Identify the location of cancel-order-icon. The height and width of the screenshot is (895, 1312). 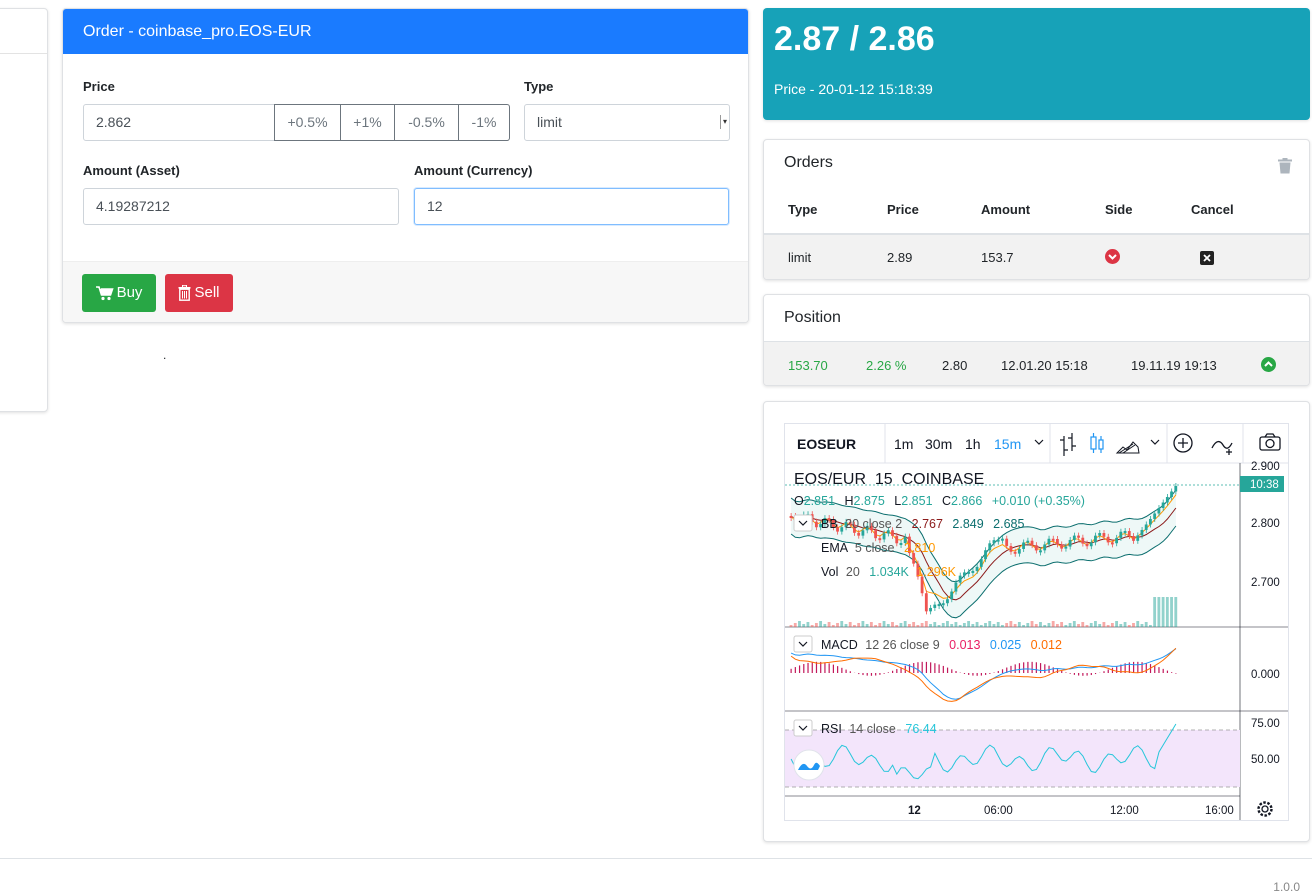
(1207, 258).